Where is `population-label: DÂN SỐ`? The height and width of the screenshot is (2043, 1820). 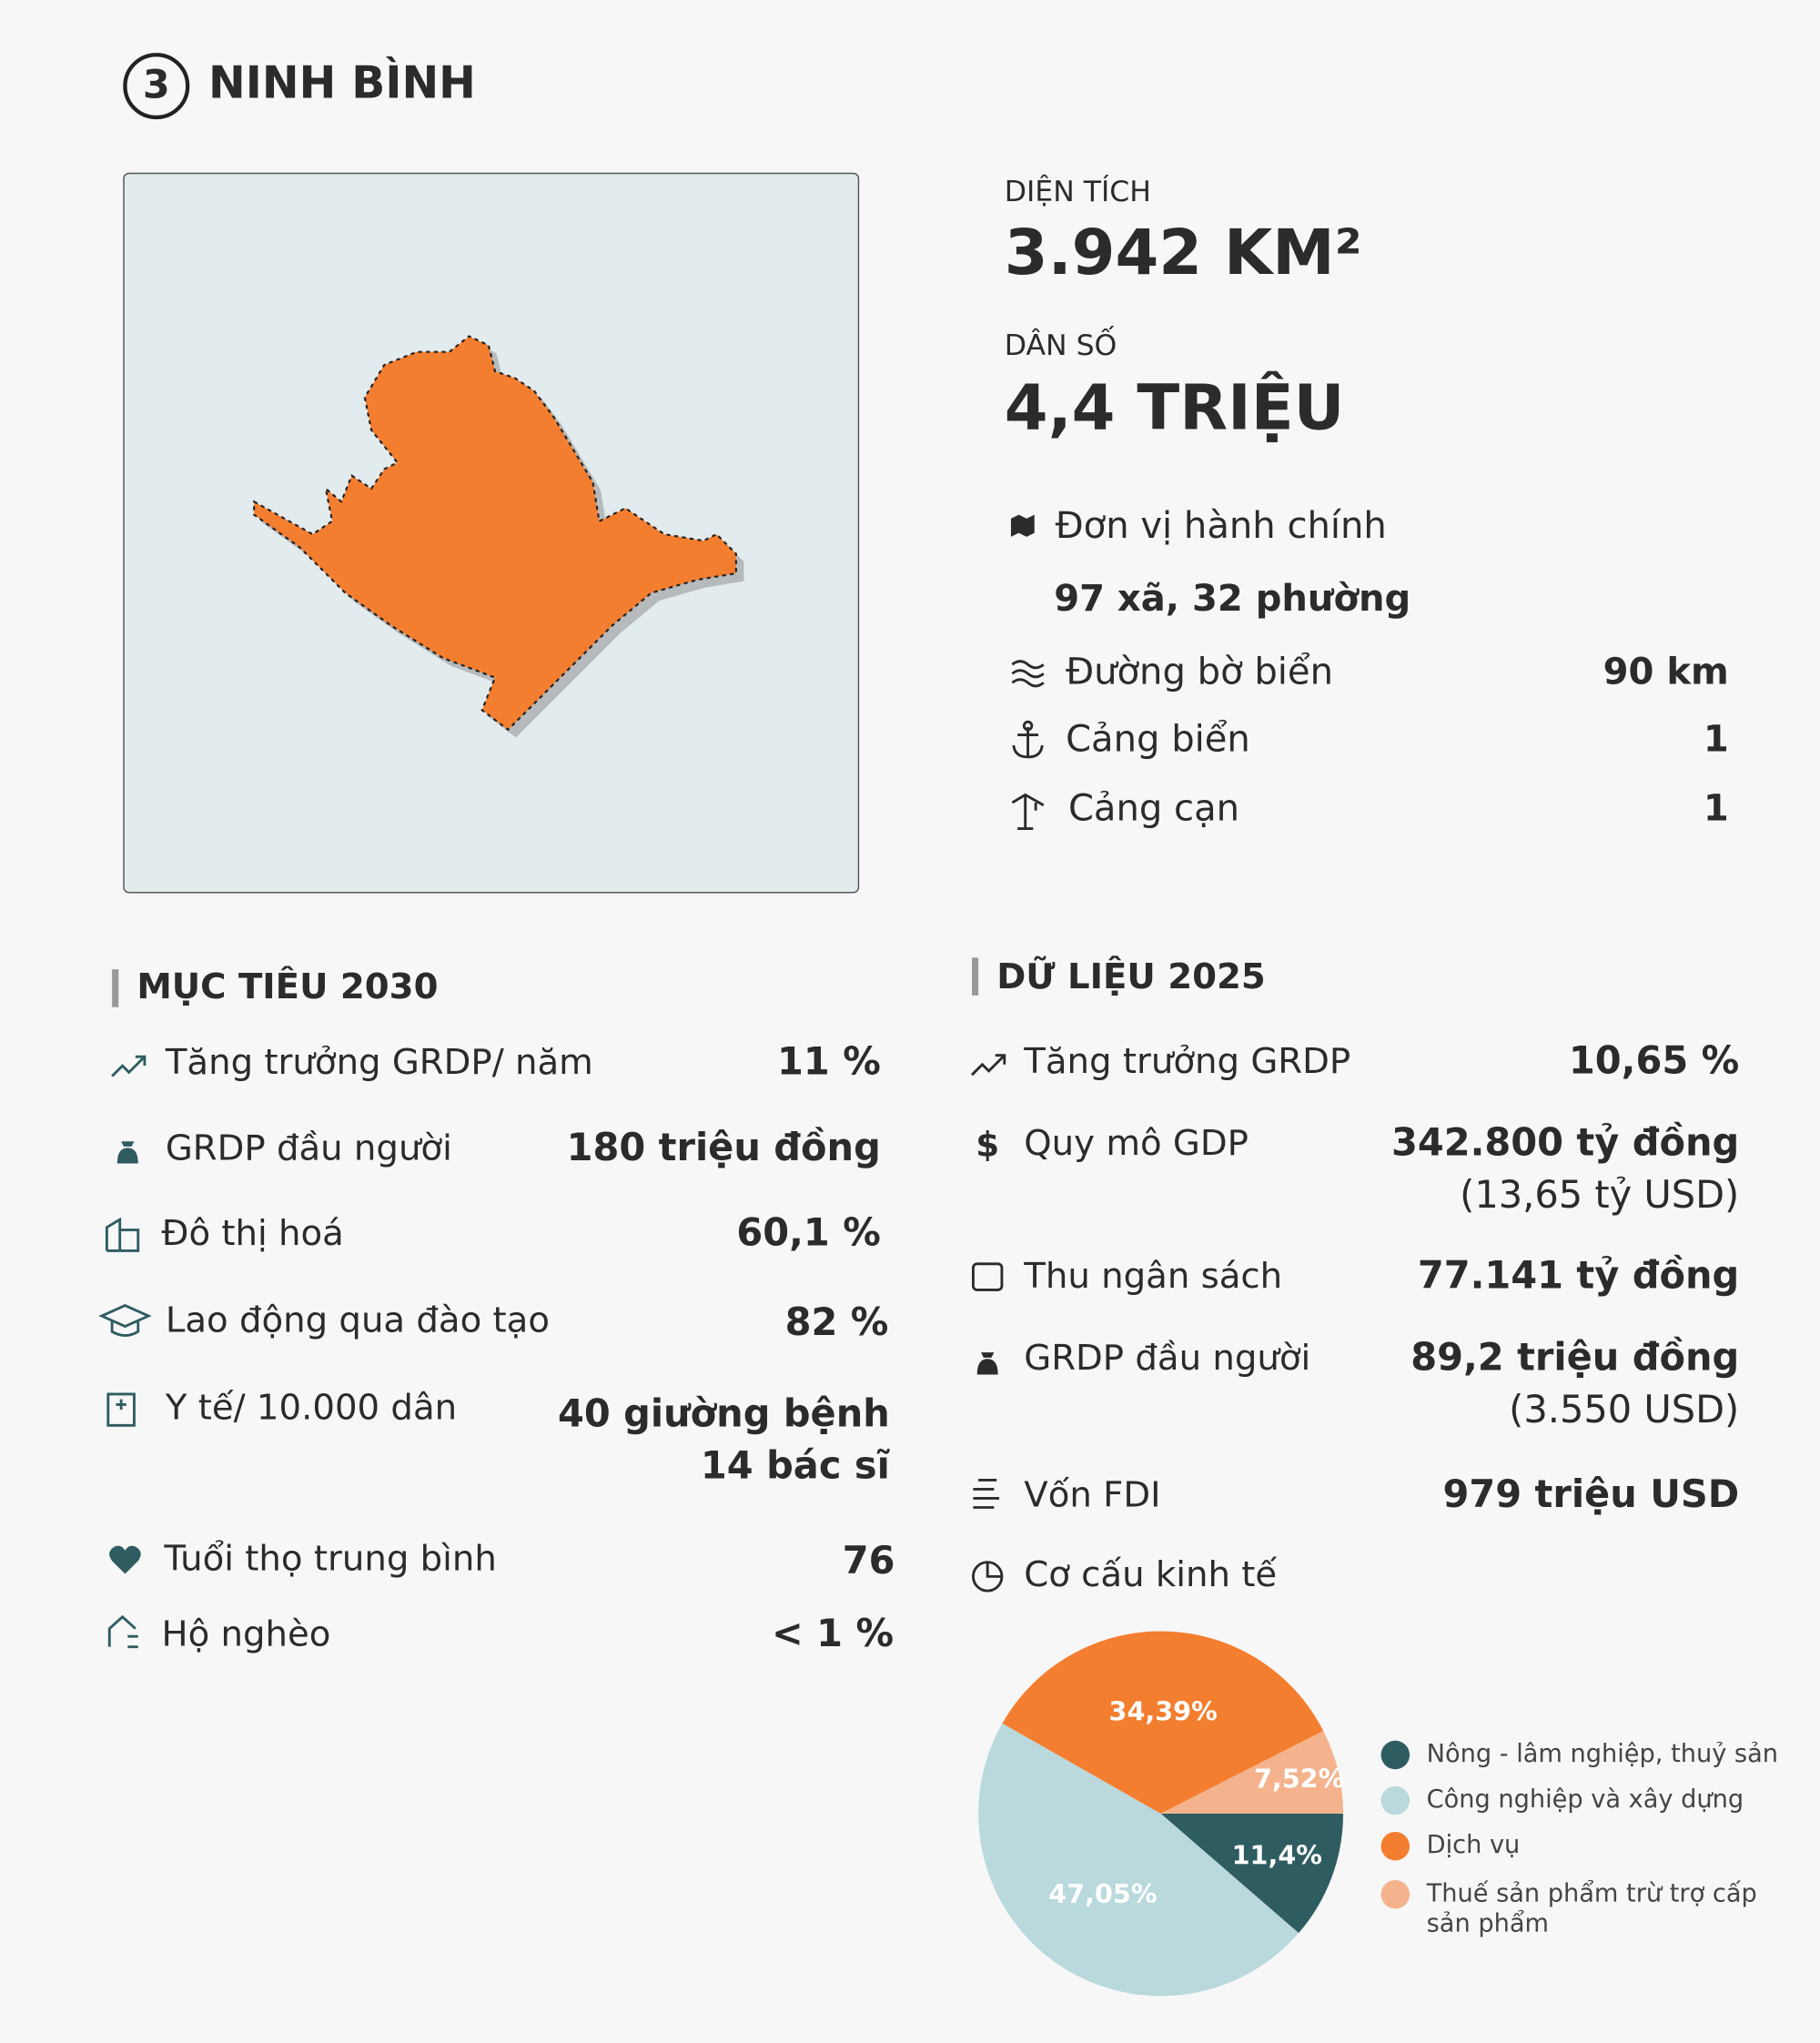 population-label: DÂN SỐ is located at coordinates (1061, 343).